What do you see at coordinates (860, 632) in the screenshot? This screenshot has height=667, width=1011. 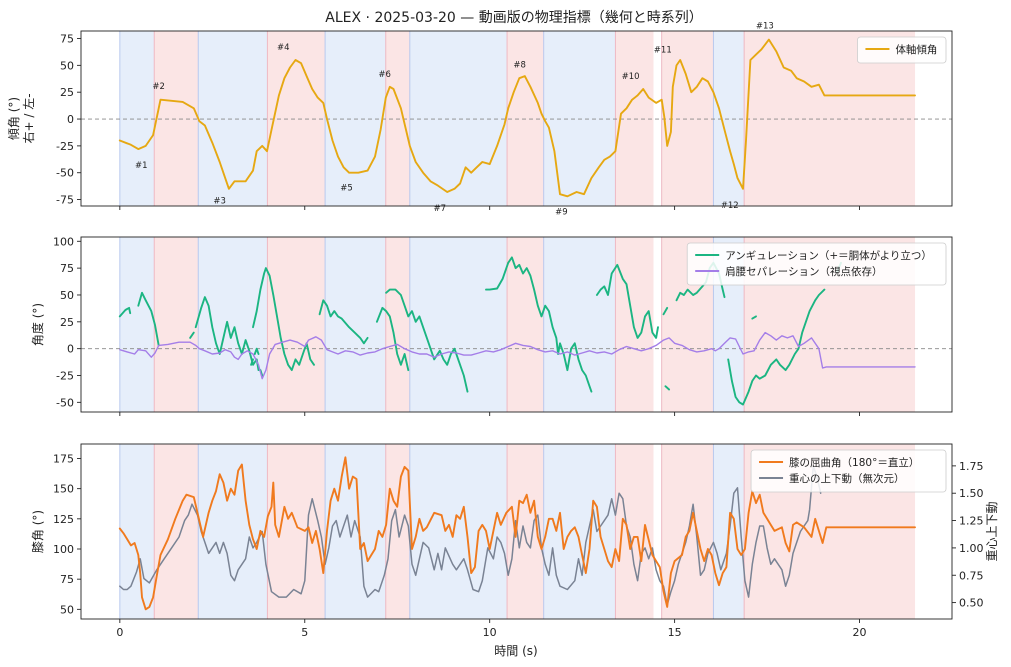 I see `x-tick-label: 20` at bounding box center [860, 632].